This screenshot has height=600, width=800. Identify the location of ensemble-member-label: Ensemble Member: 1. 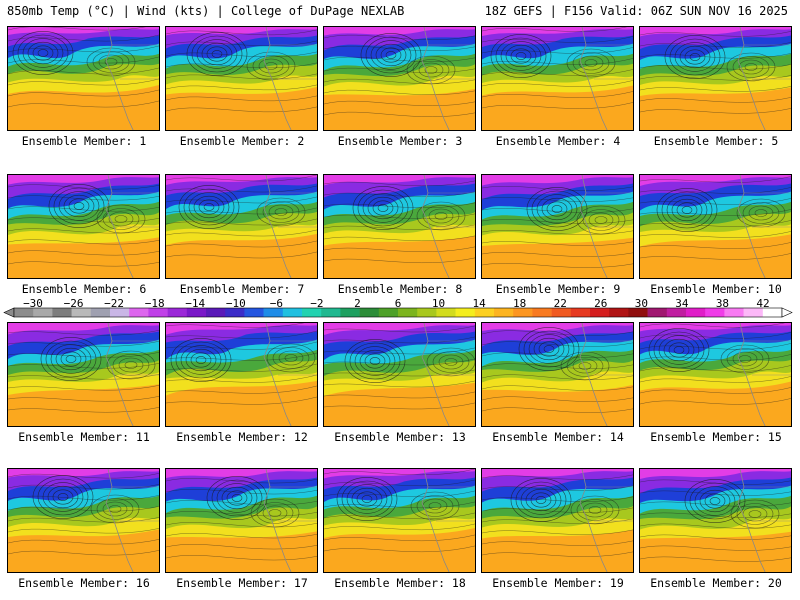
(84, 141).